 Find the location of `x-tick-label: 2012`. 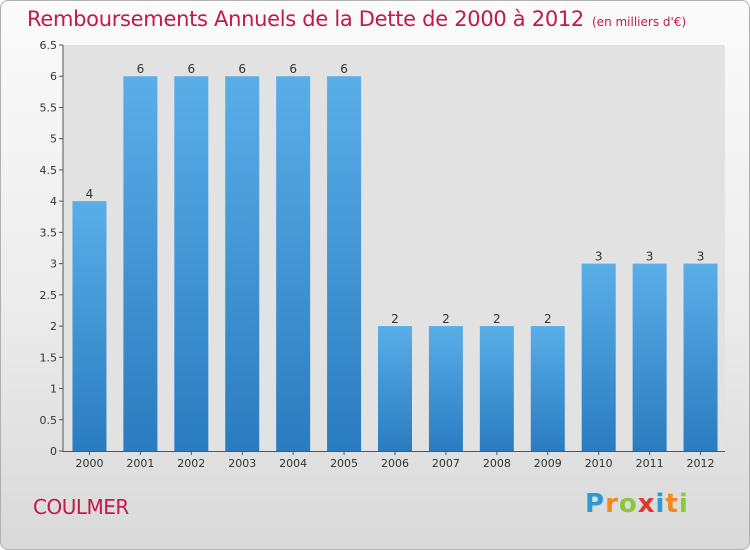

x-tick-label: 2012 is located at coordinates (701, 463).